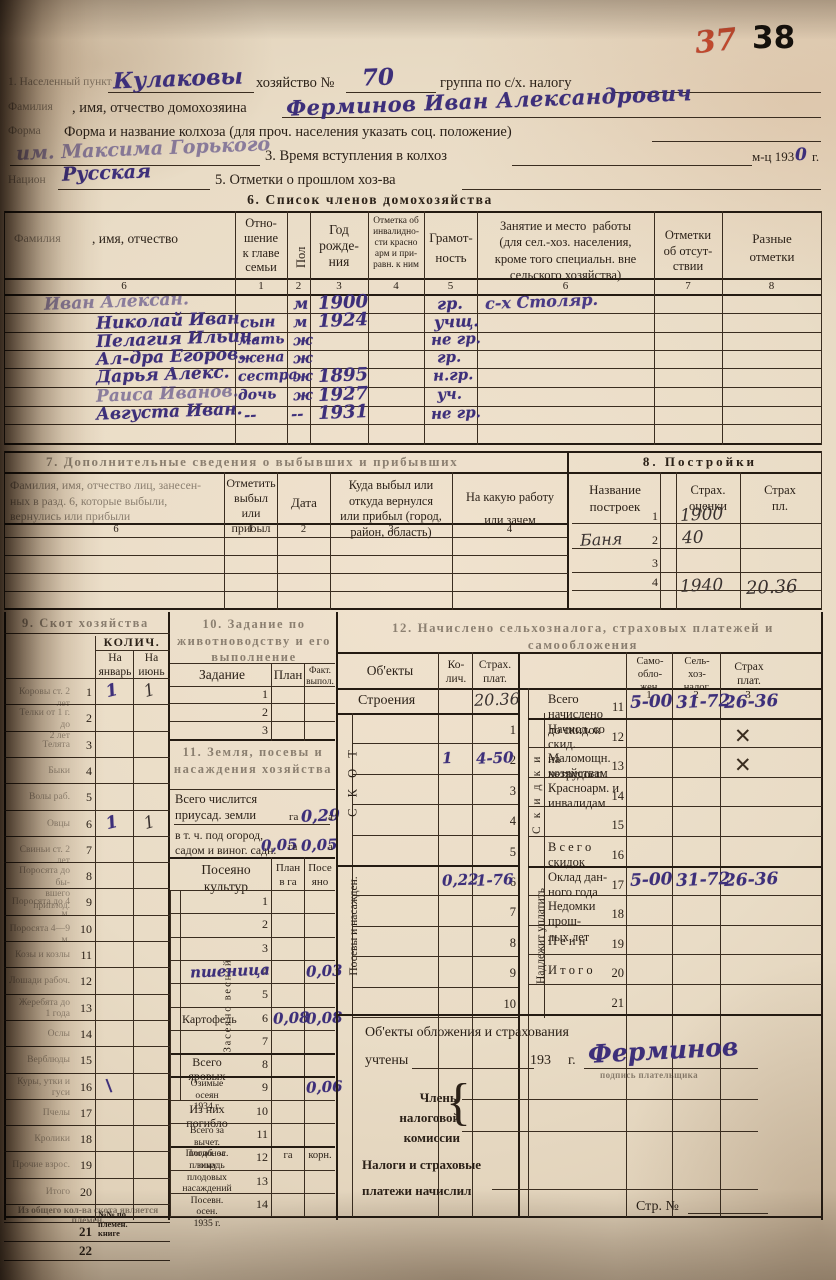 The height and width of the screenshot is (1280, 836). I want to click on section12-calc-number-17: 17, so click(618, 884).